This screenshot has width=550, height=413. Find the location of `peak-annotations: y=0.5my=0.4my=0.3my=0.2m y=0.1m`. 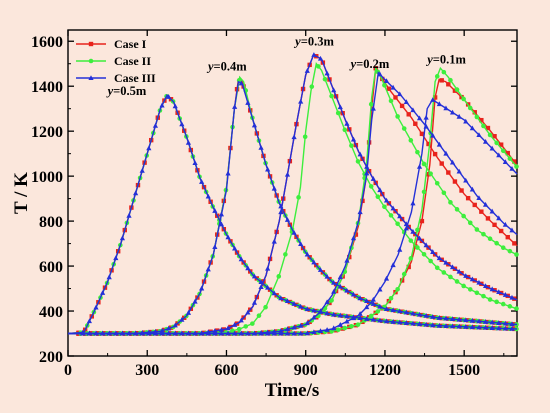

peak-annotations: y=0.5my=0.4my=0.3my=0.2m y=0.1m is located at coordinates (286, 66).